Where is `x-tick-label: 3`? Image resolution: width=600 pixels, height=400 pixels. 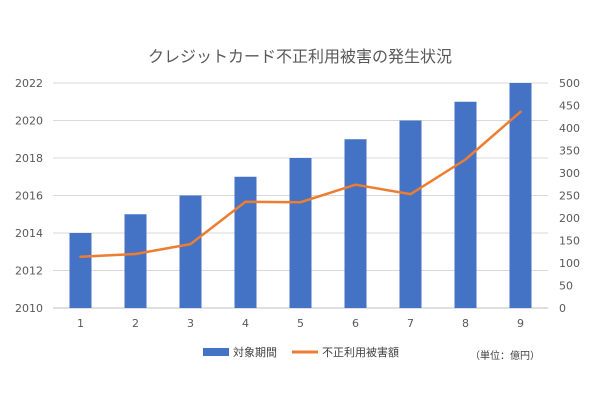
x-tick-label: 3 is located at coordinates (190, 323).